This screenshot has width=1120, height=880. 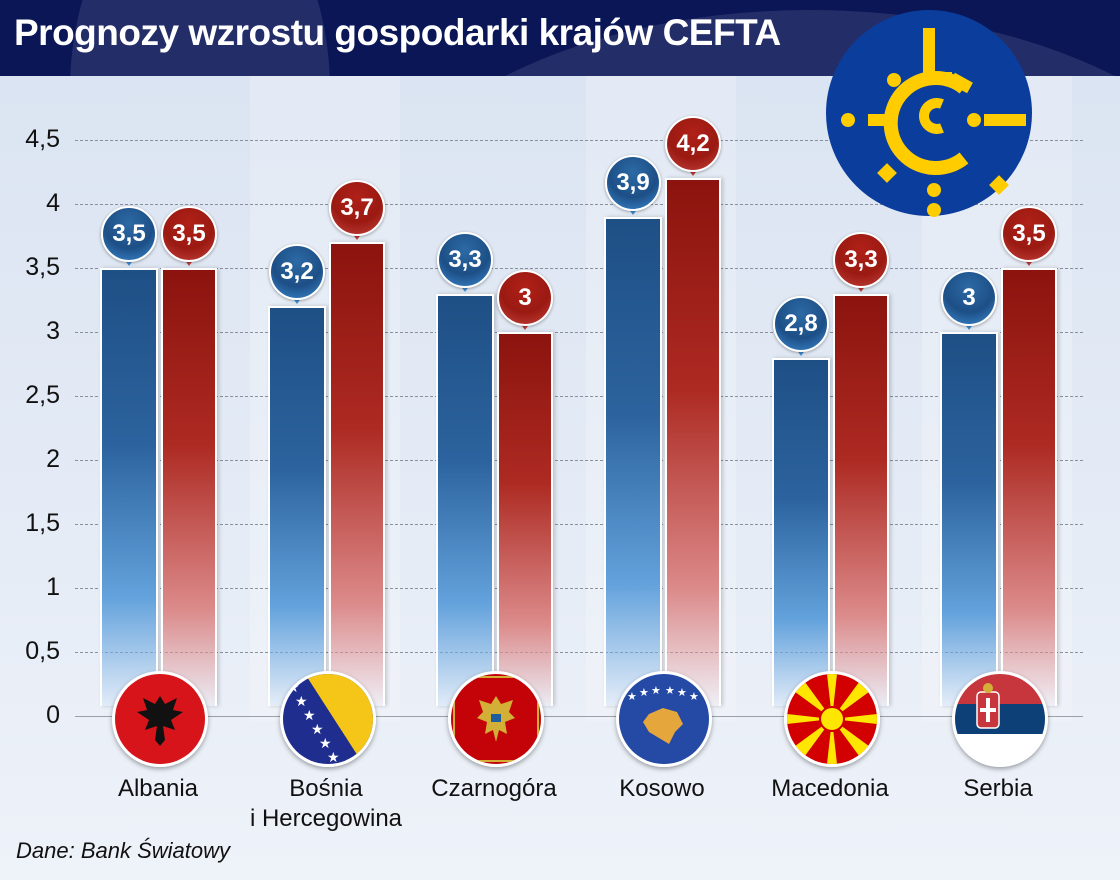 What do you see at coordinates (1000, 719) in the screenshot?
I see `serbia-flag-icon` at bounding box center [1000, 719].